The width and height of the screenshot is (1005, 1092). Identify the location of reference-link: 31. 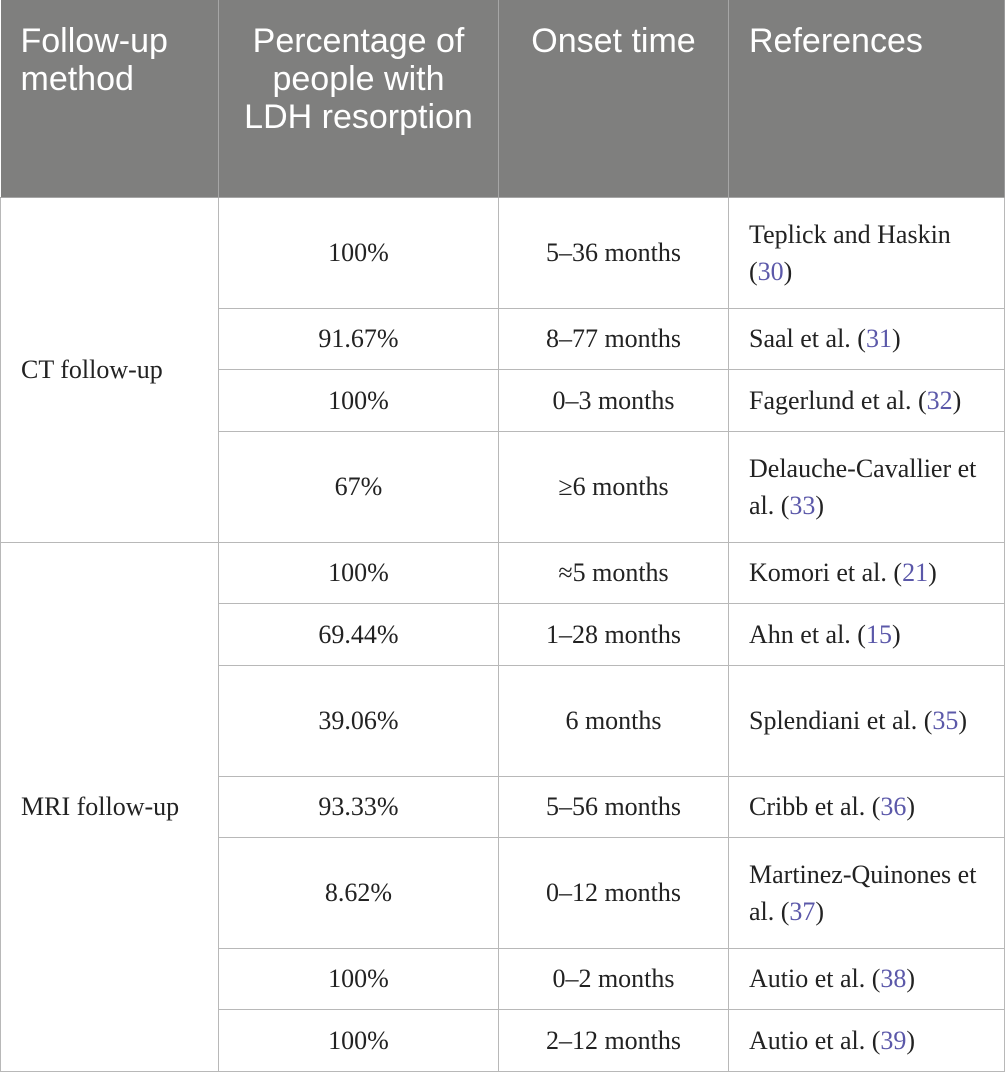
(878, 338).